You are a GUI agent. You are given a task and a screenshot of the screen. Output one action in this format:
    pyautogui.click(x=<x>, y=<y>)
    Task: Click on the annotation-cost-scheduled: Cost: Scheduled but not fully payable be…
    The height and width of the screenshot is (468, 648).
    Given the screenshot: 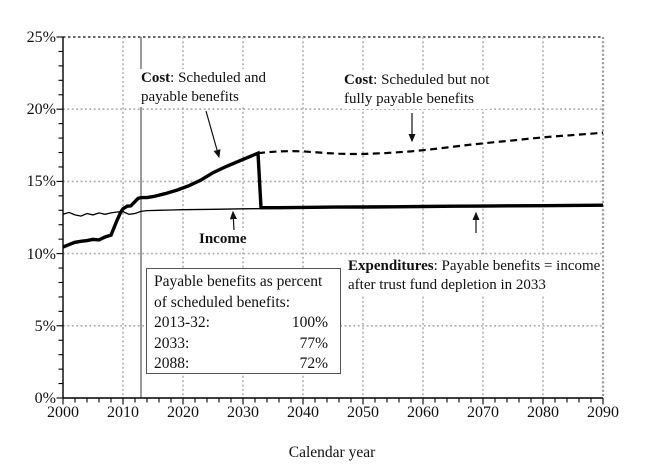 What is the action you would take?
    pyautogui.click(x=417, y=90)
    